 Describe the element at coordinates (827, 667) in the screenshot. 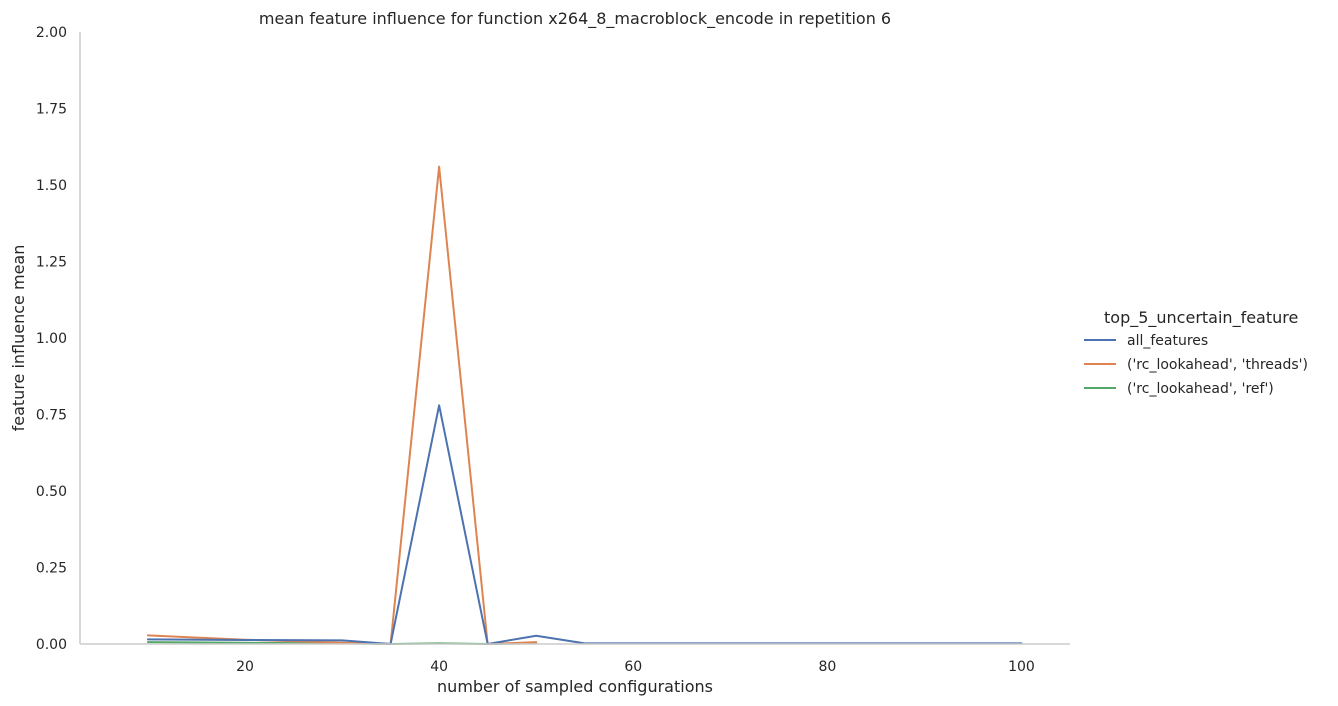

I see `x-tick-label: 80` at that location.